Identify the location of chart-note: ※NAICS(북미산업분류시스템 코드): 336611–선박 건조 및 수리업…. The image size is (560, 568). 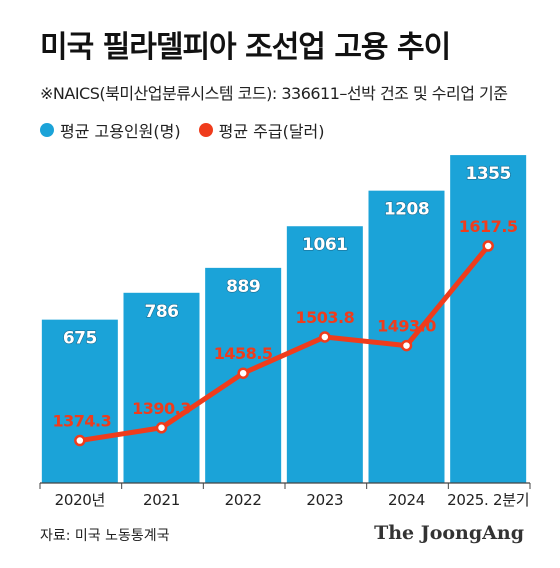
(274, 93).